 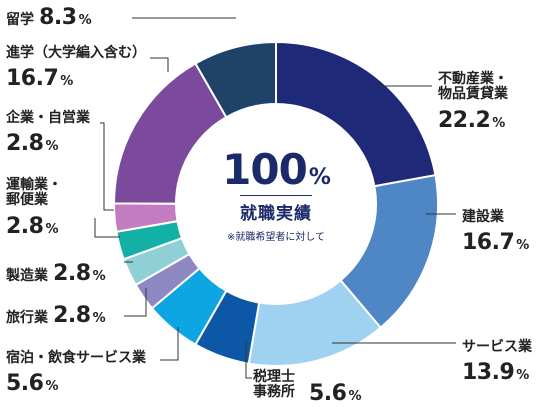 What do you see at coordinates (76, 68) in the screenshot?
I see `label-shingaku: 進学（大学編入含む） 16.7%` at bounding box center [76, 68].